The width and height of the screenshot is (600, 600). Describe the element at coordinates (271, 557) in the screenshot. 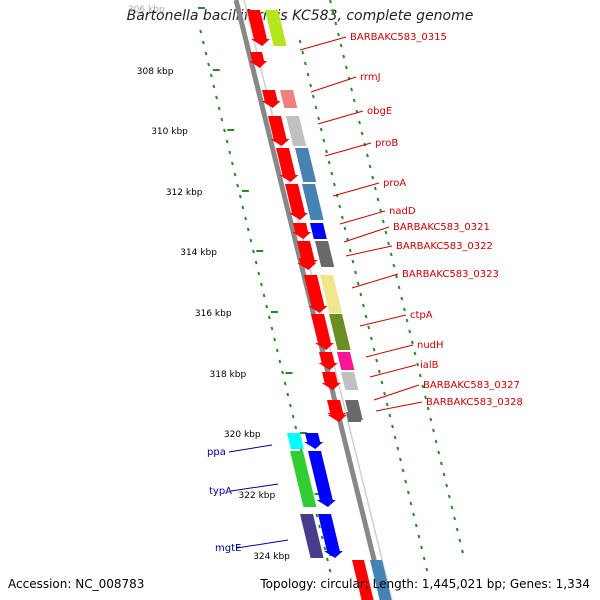

I see `scale-label: 324 kbp` at that location.